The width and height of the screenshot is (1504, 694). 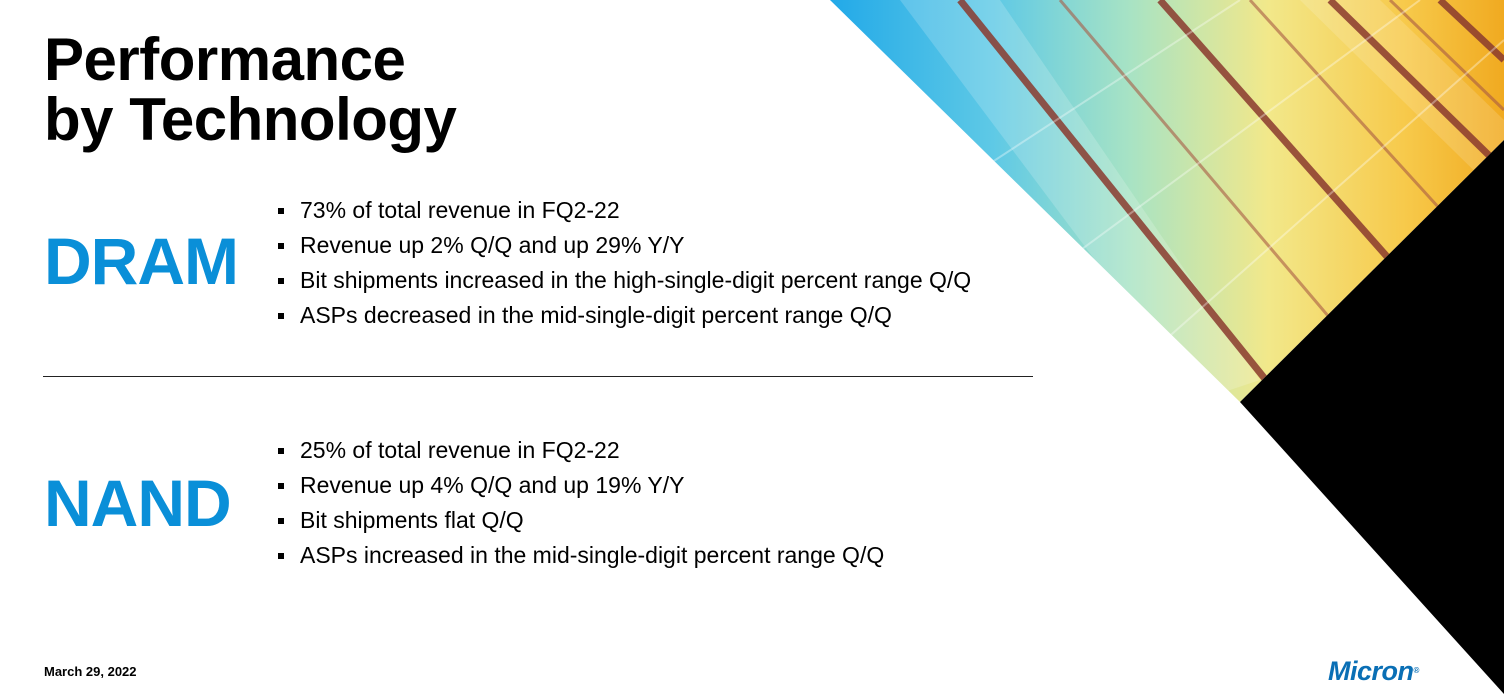 I want to click on micron-logo: Micron®, so click(x=1373, y=671).